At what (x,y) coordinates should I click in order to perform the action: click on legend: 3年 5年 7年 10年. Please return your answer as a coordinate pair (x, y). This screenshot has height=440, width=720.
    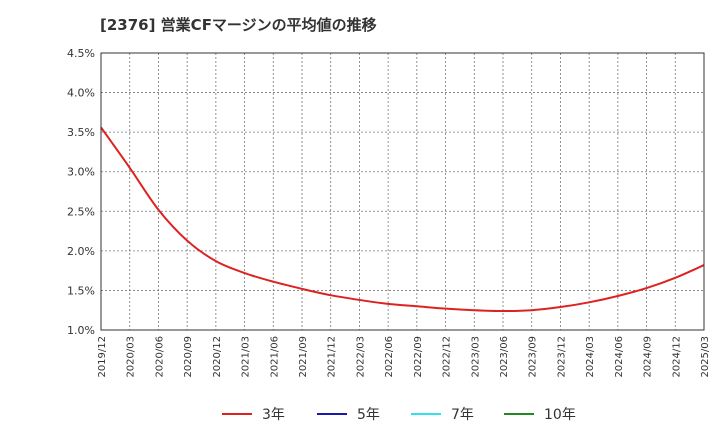
    Looking at the image, I should click on (399, 415).